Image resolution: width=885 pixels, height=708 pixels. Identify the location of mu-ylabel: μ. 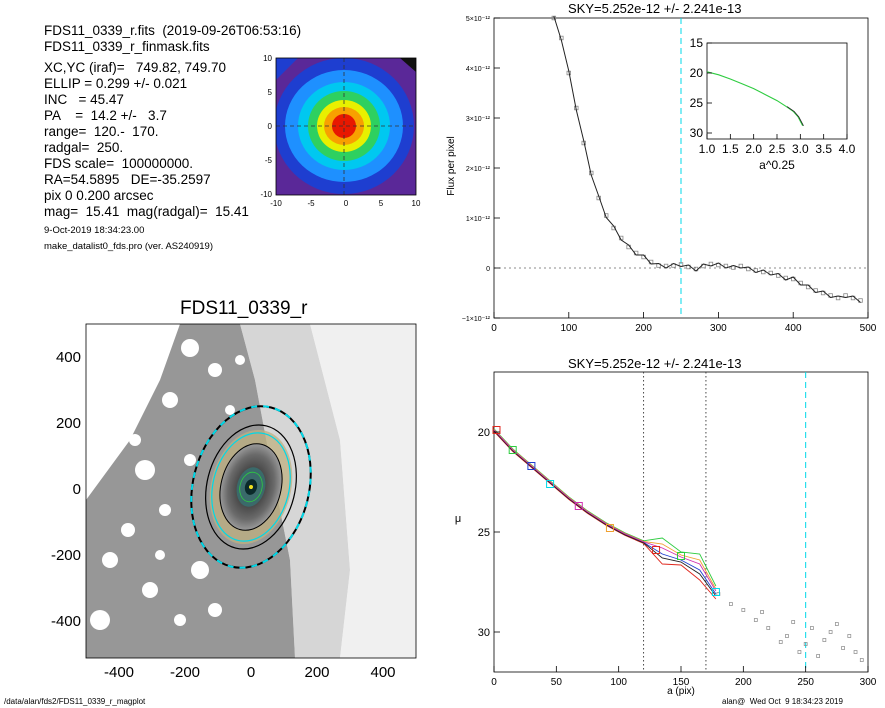
(458, 519).